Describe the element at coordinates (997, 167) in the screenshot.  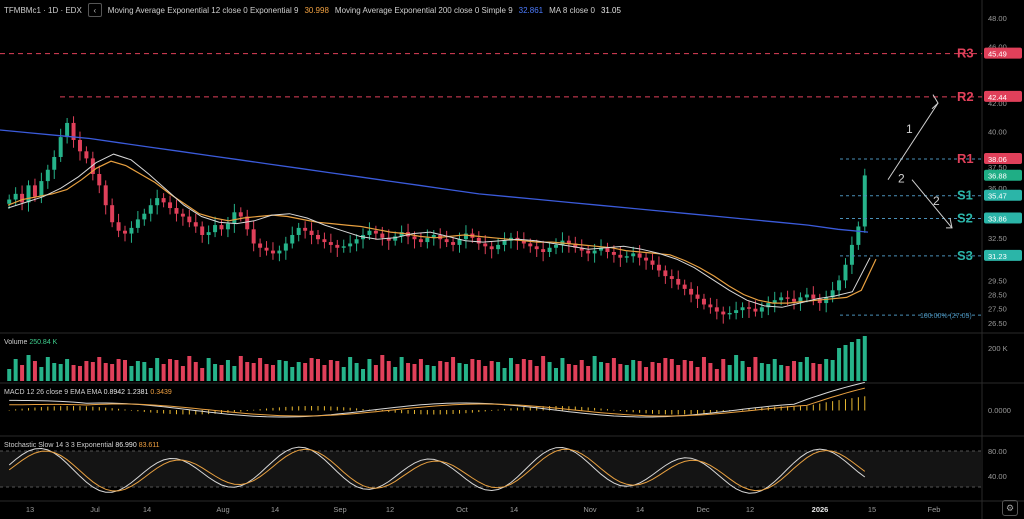
I see `price-tick-label: 37.50` at that location.